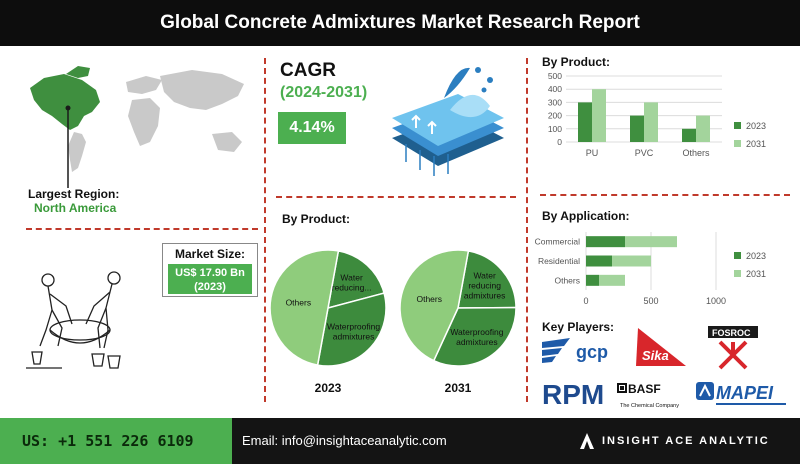 The height and width of the screenshot is (464, 800). Describe the element at coordinates (312, 128) in the screenshot. I see `cagr-value: 4.14%` at that location.